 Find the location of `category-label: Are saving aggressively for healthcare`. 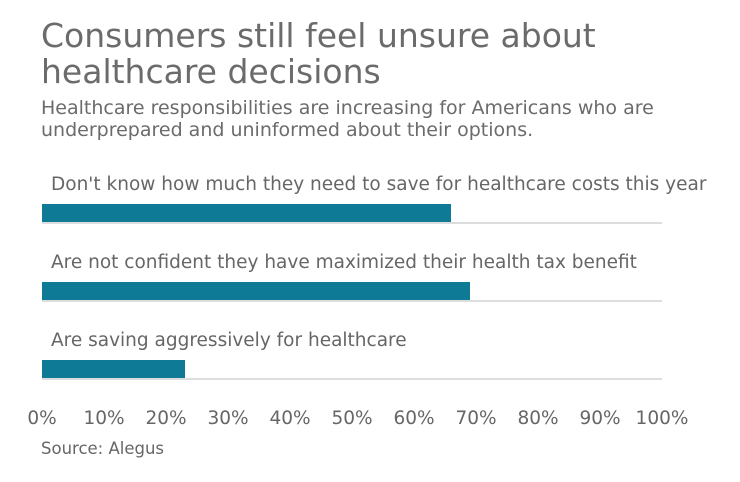

category-label: Are saving aggressively for healthcare is located at coordinates (229, 340).